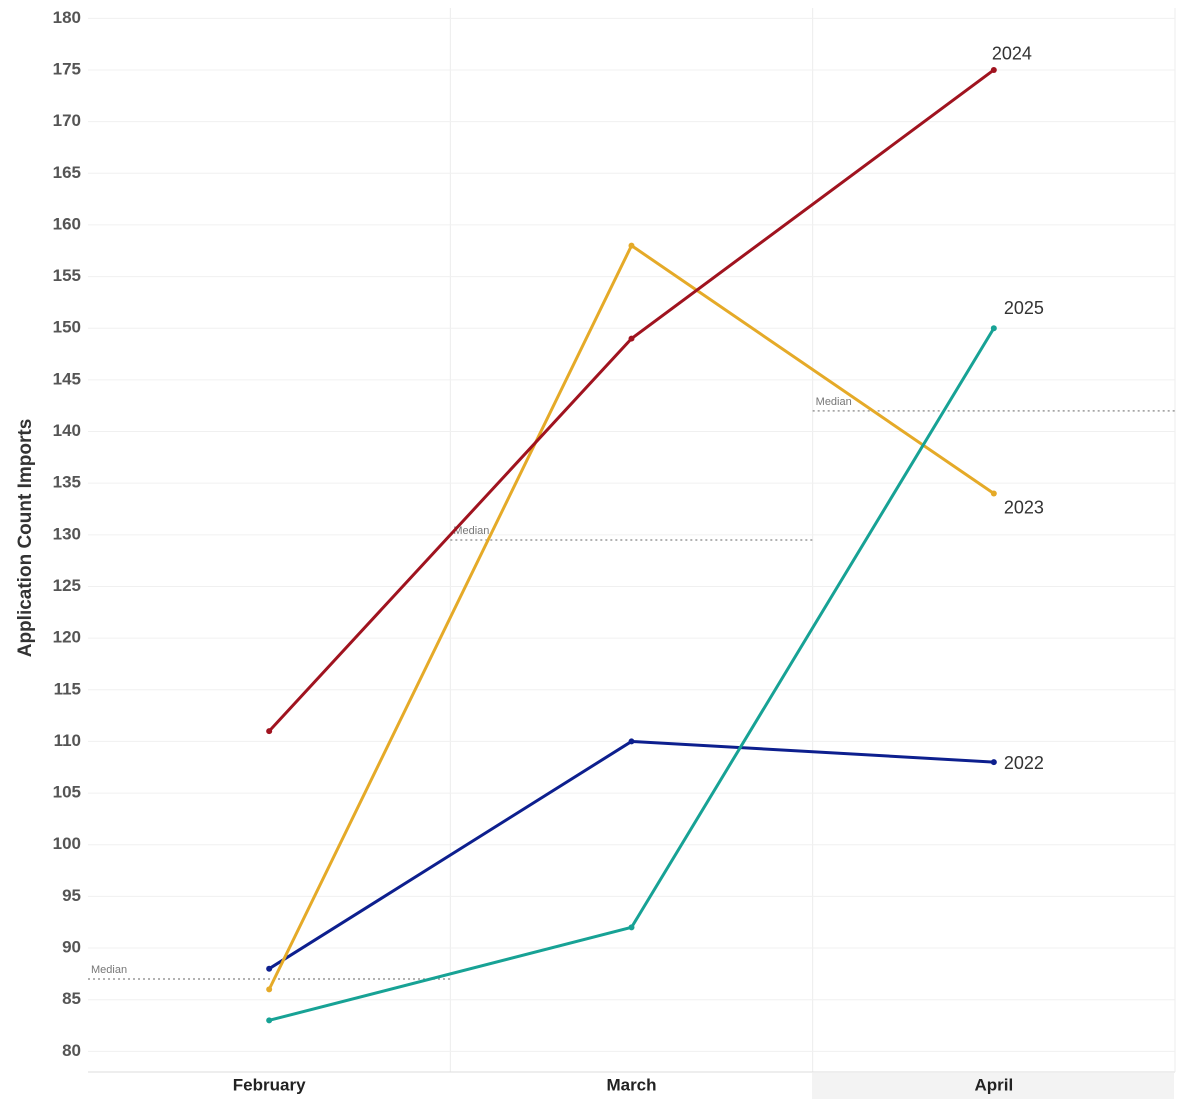  Describe the element at coordinates (67, 533) in the screenshot. I see `y-tick-label: 130` at that location.